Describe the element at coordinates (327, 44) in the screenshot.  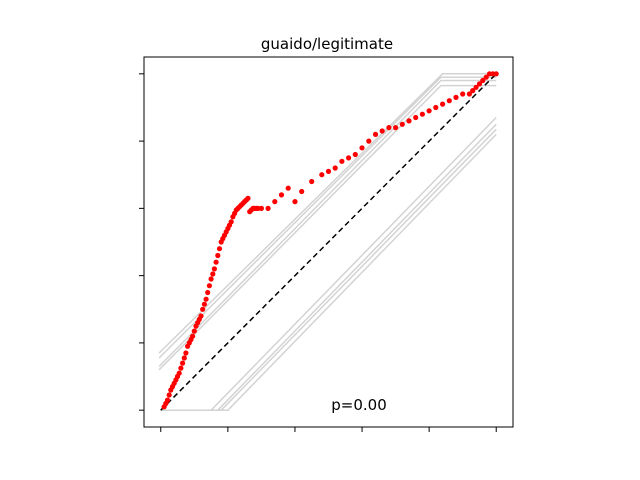
I see `chart-title: guaido/legitimate` at that location.